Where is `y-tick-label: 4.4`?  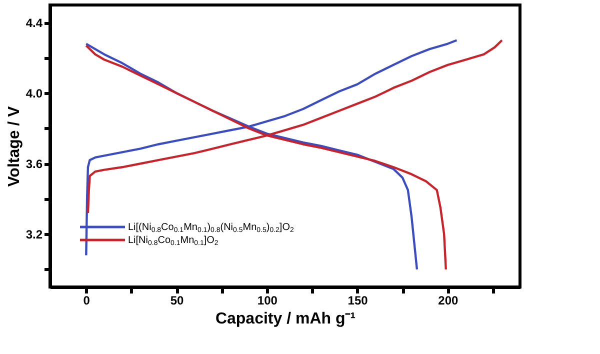
y-tick-label: 4.4 is located at coordinates (34, 23).